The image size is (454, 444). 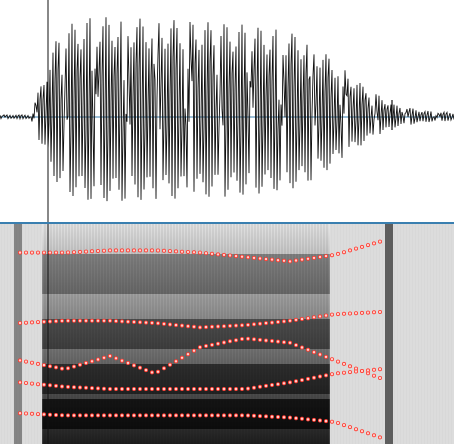 What do you see at coordinates (227, 223) in the screenshot?
I see `panel-divider` at bounding box center [227, 223].